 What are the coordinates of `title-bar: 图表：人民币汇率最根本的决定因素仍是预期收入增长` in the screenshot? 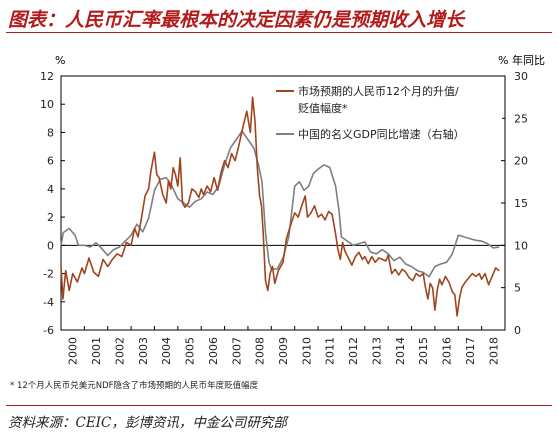 It's located at (279, 18).